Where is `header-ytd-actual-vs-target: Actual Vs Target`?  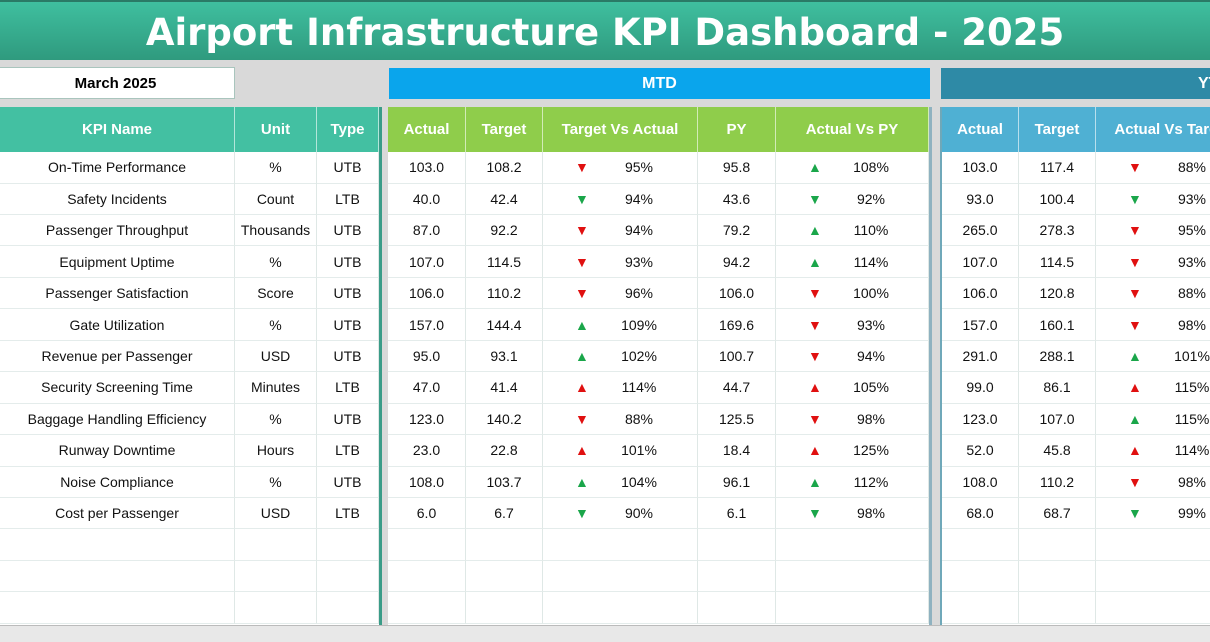
header-ytd-actual-vs-target: Actual Vs Target is located at coordinates (1153, 129).